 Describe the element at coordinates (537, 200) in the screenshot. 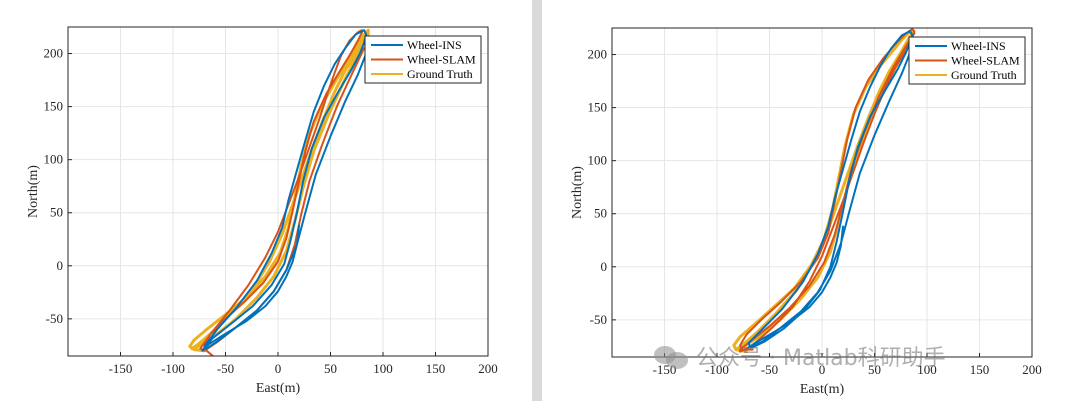

I see `panel-divider` at that location.